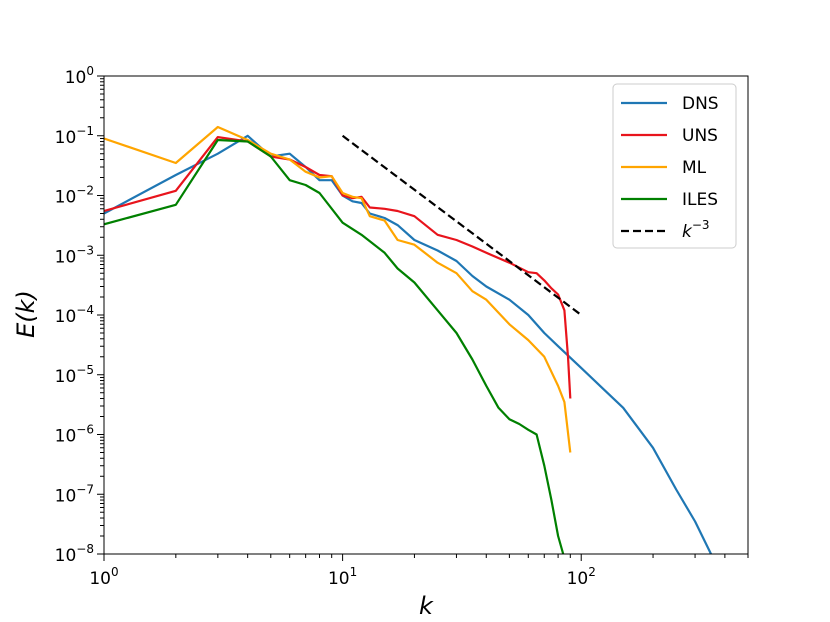 The image size is (830, 622). What do you see at coordinates (90, 71) in the screenshot?
I see `y-tick-label-exponent: 0` at bounding box center [90, 71].